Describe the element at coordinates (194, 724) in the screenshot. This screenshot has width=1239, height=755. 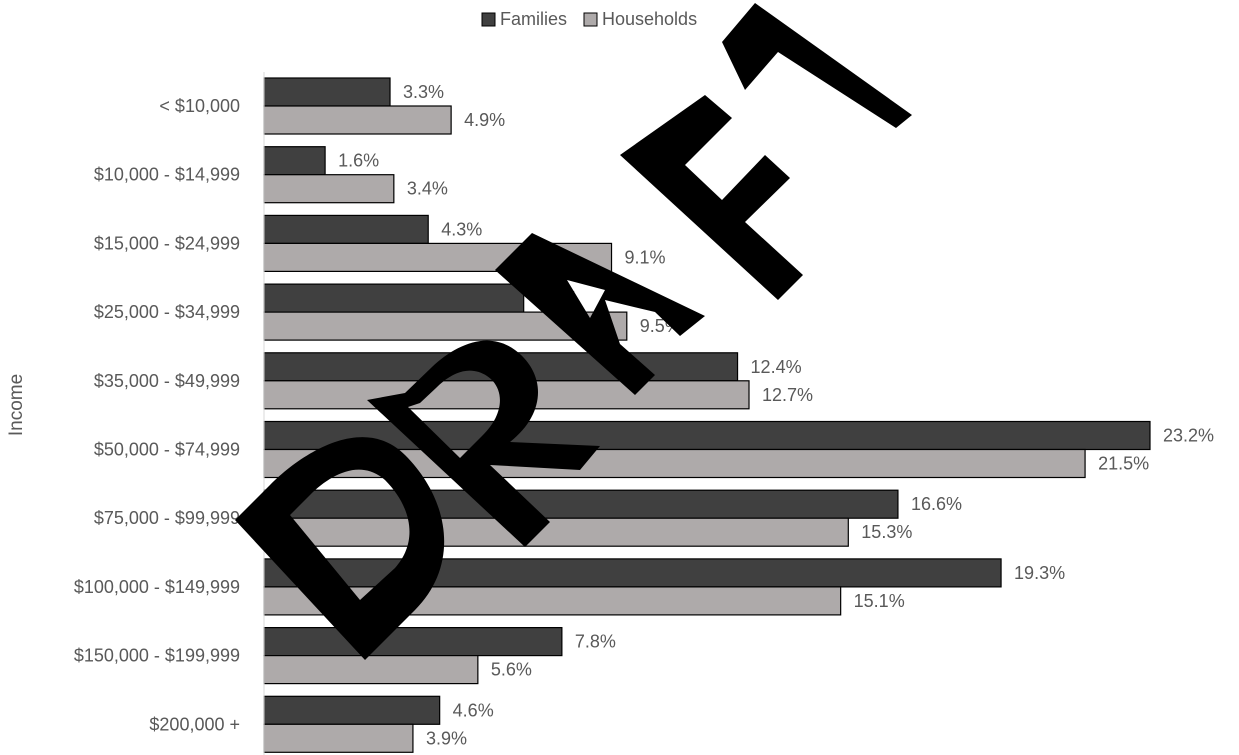
I see `category-label: $200,000 +` at that location.